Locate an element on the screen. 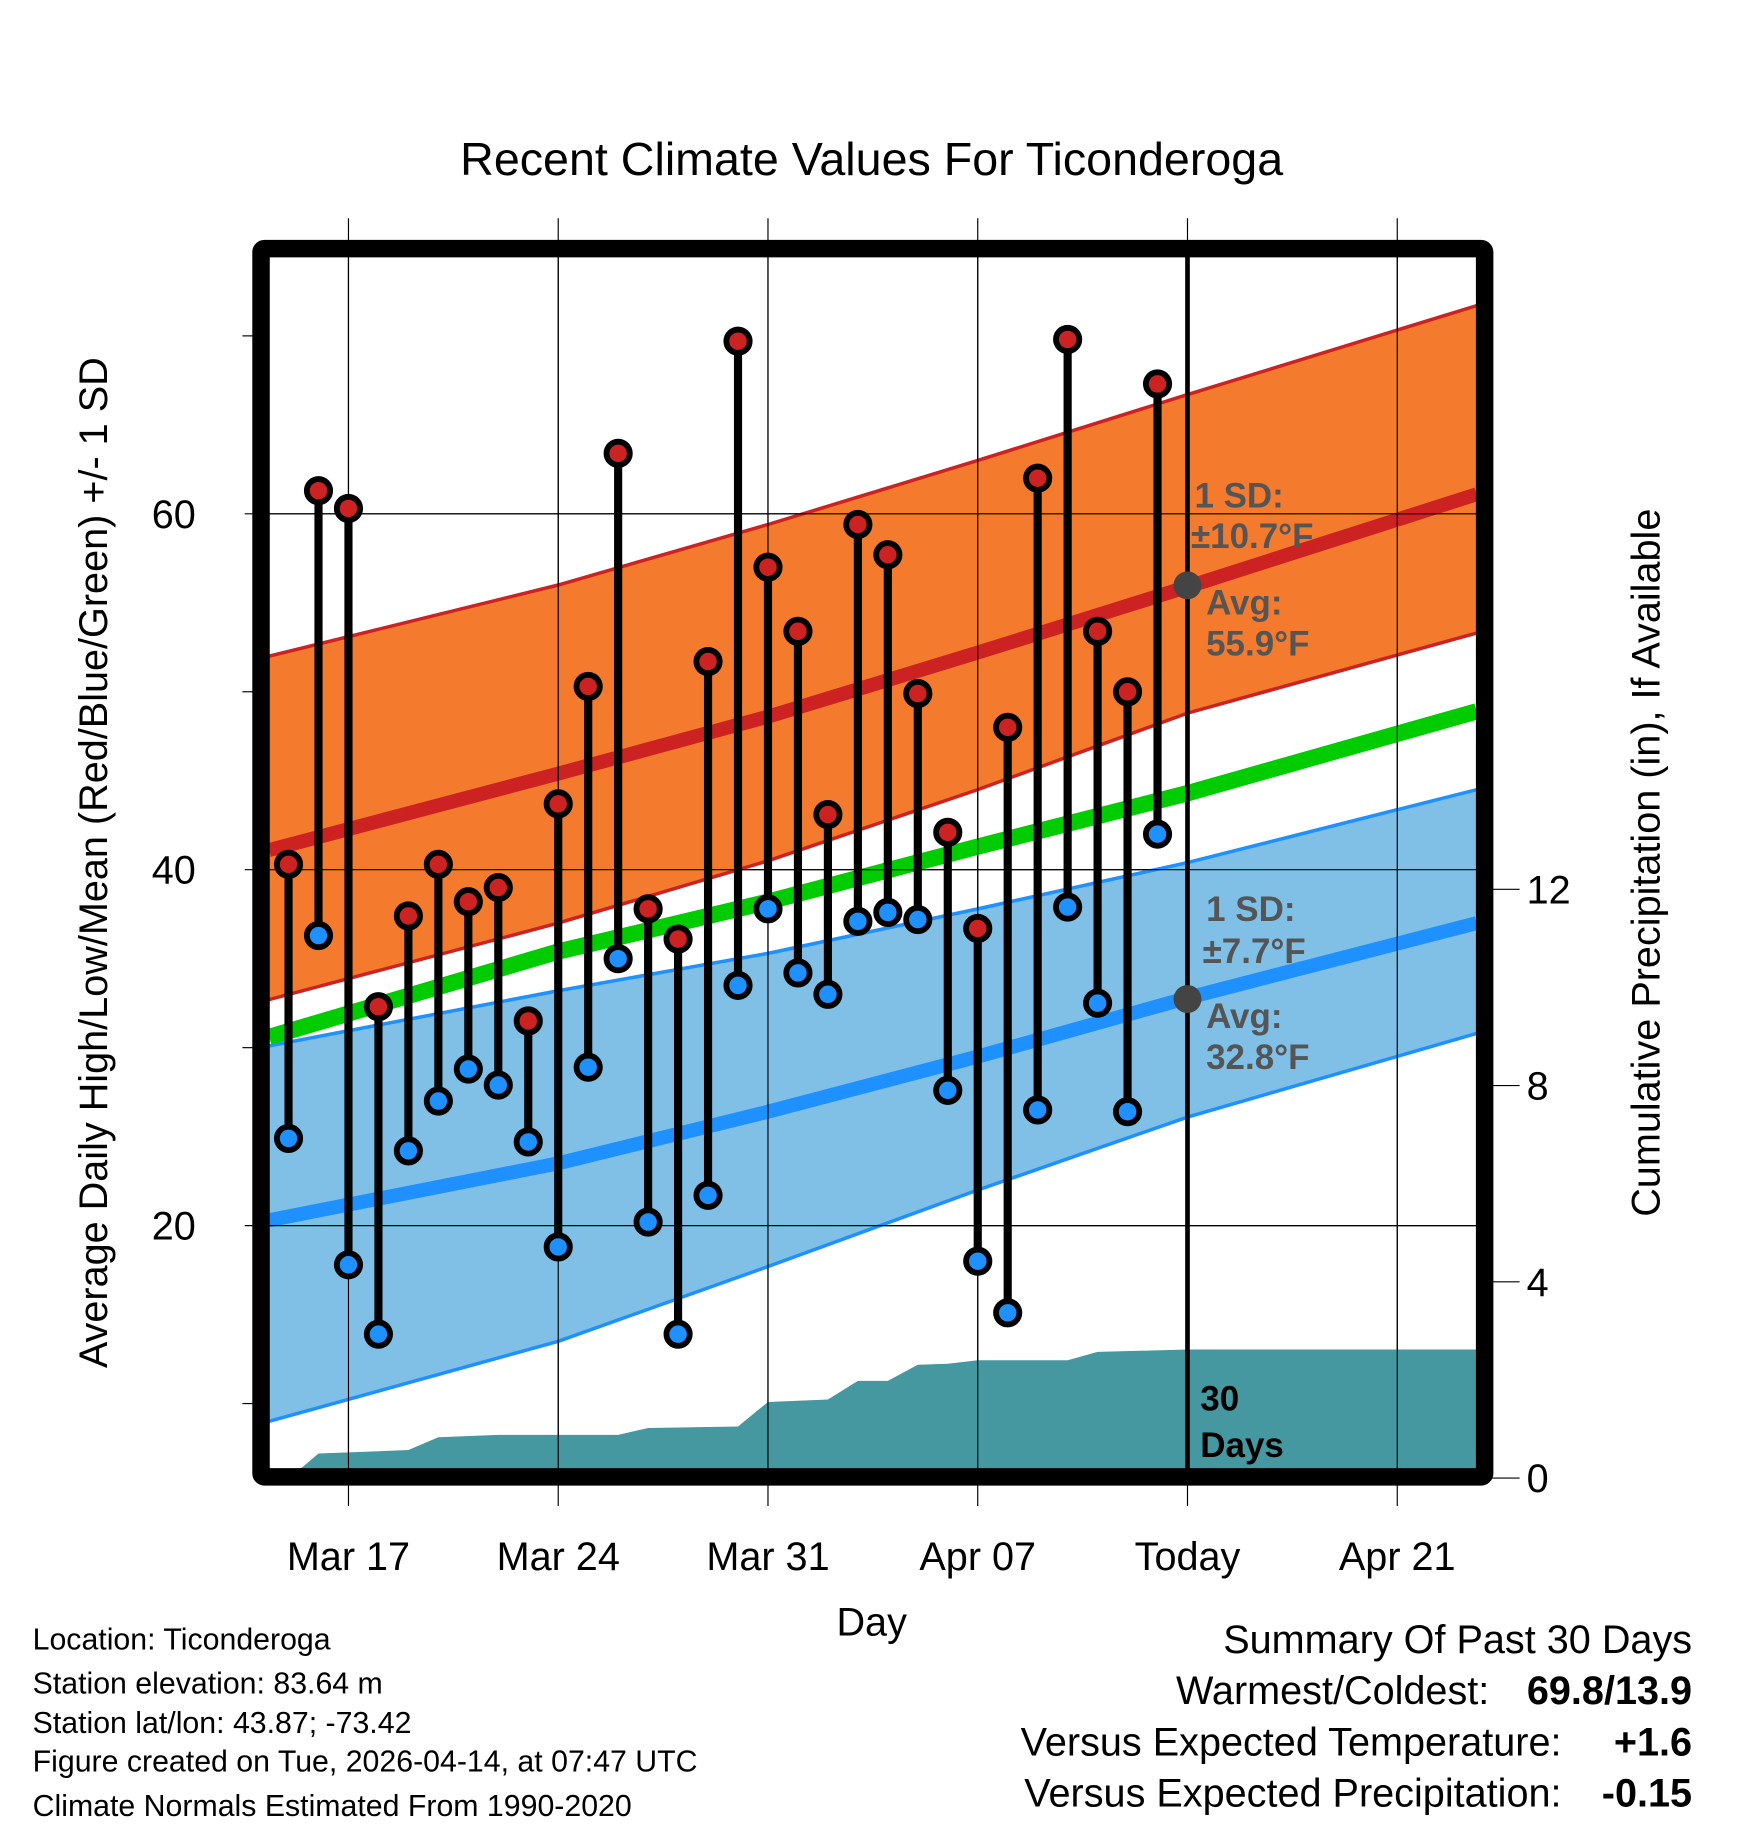 The image size is (1748, 1828). x-tick-label: Mar 24 is located at coordinates (558, 1557).